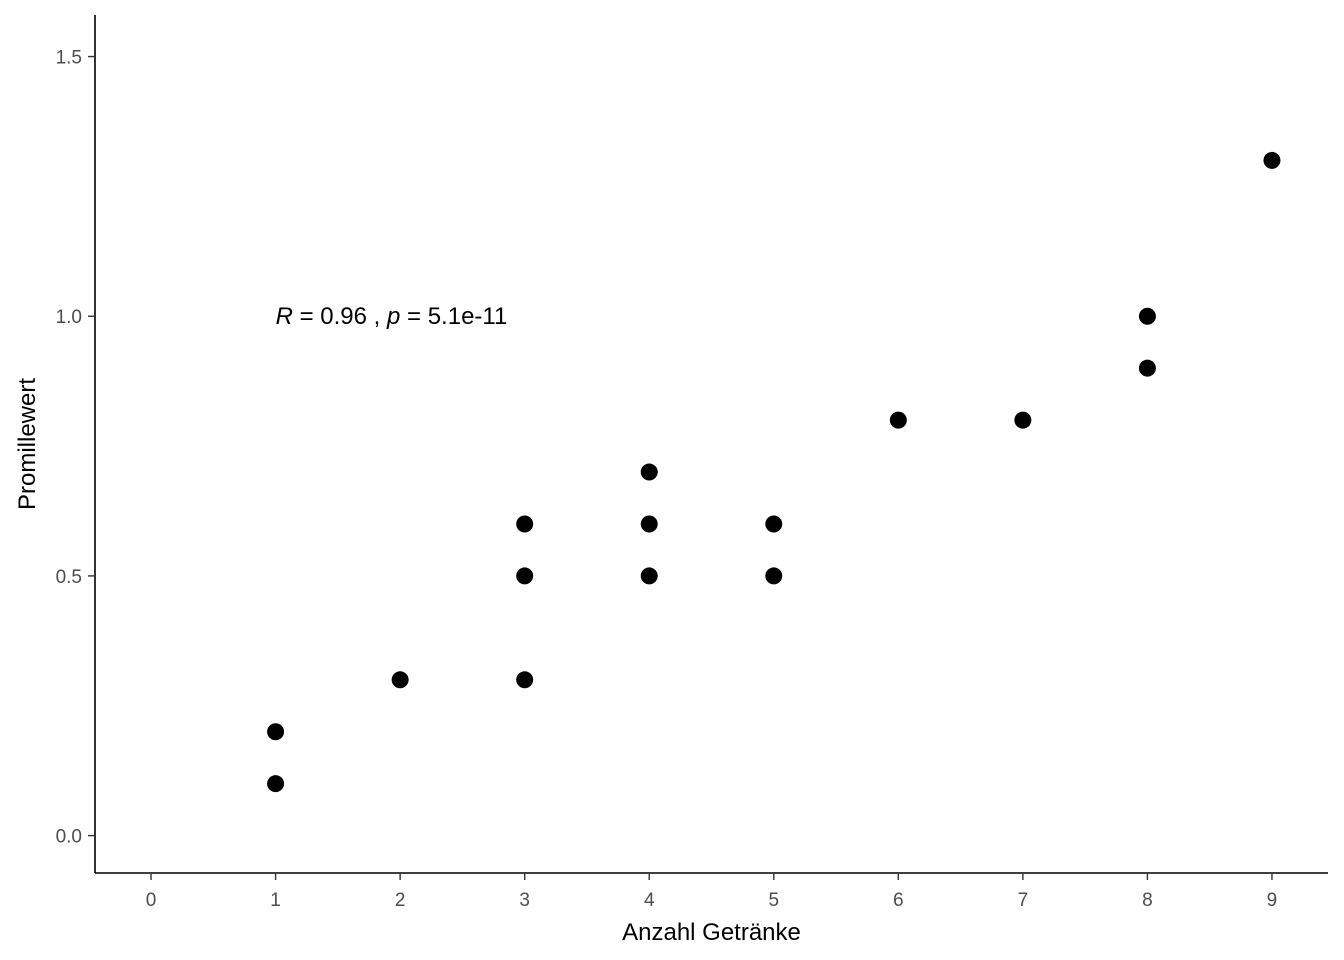  I want to click on x-tick-label: 8, so click(1147, 900).